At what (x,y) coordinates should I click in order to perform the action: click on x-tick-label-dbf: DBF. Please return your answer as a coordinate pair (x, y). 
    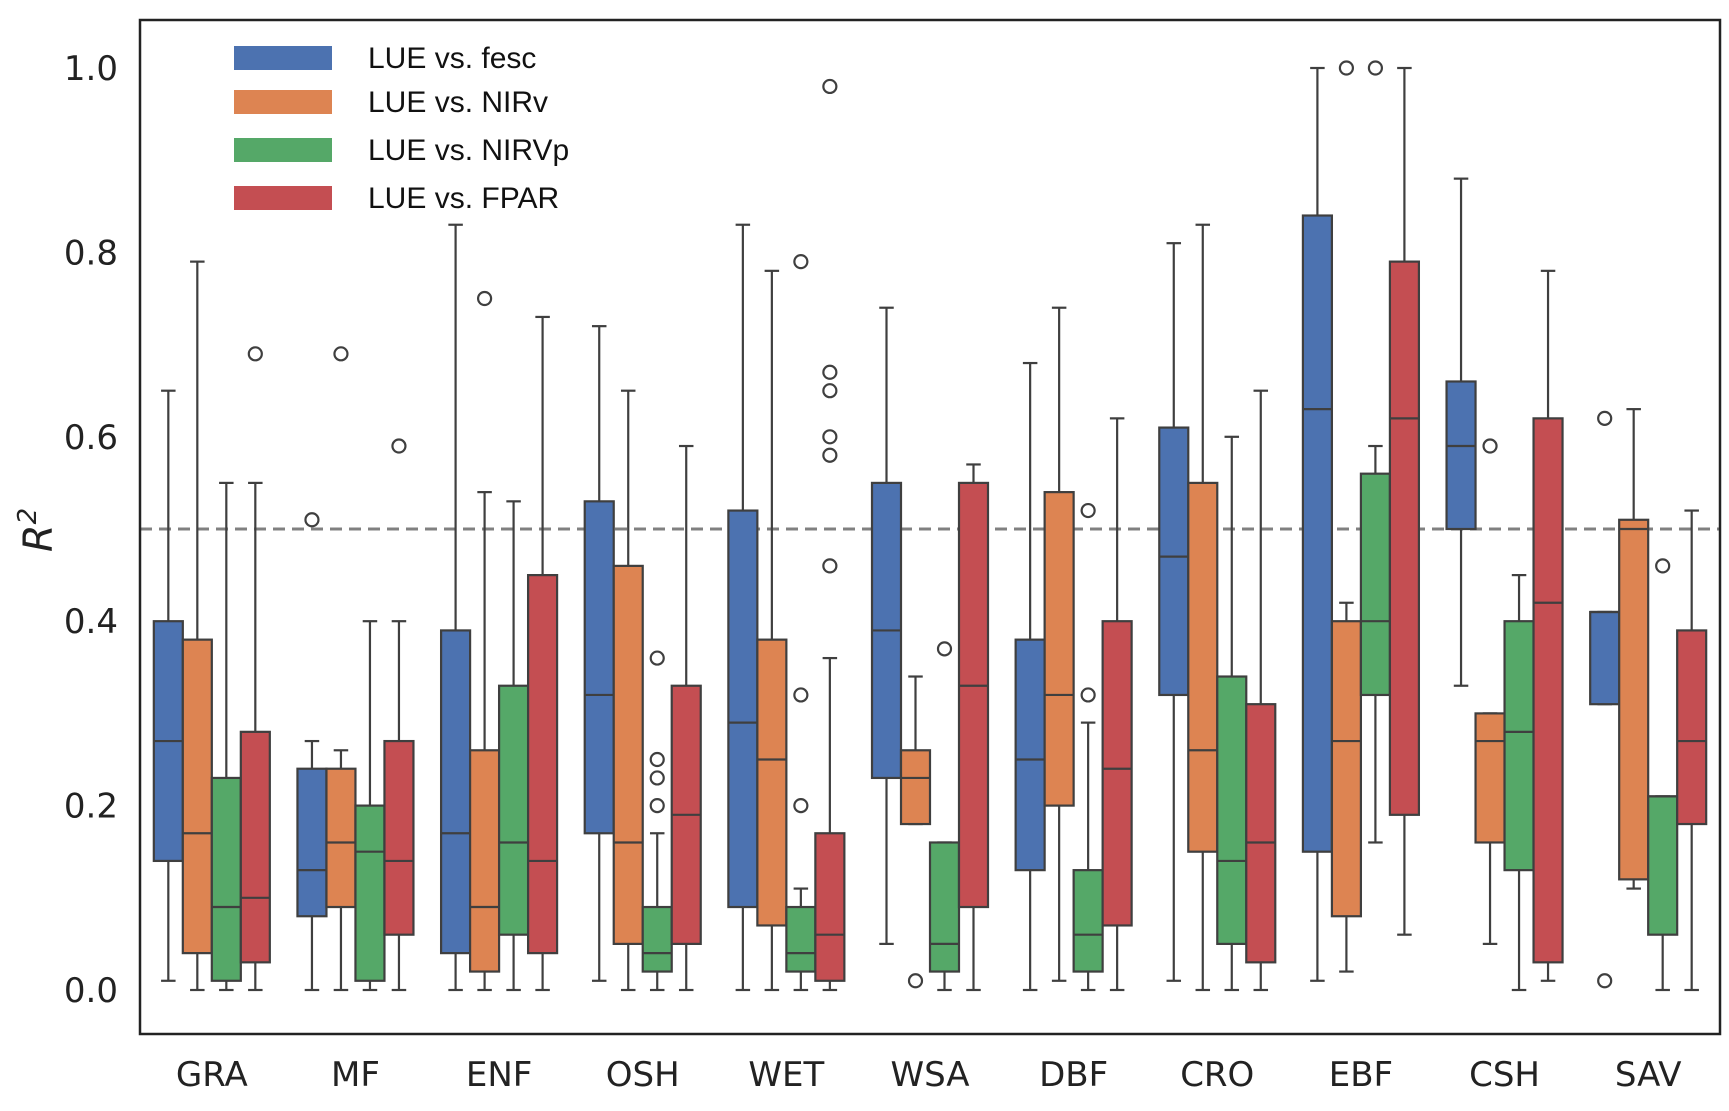
    Looking at the image, I should click on (1073, 1075).